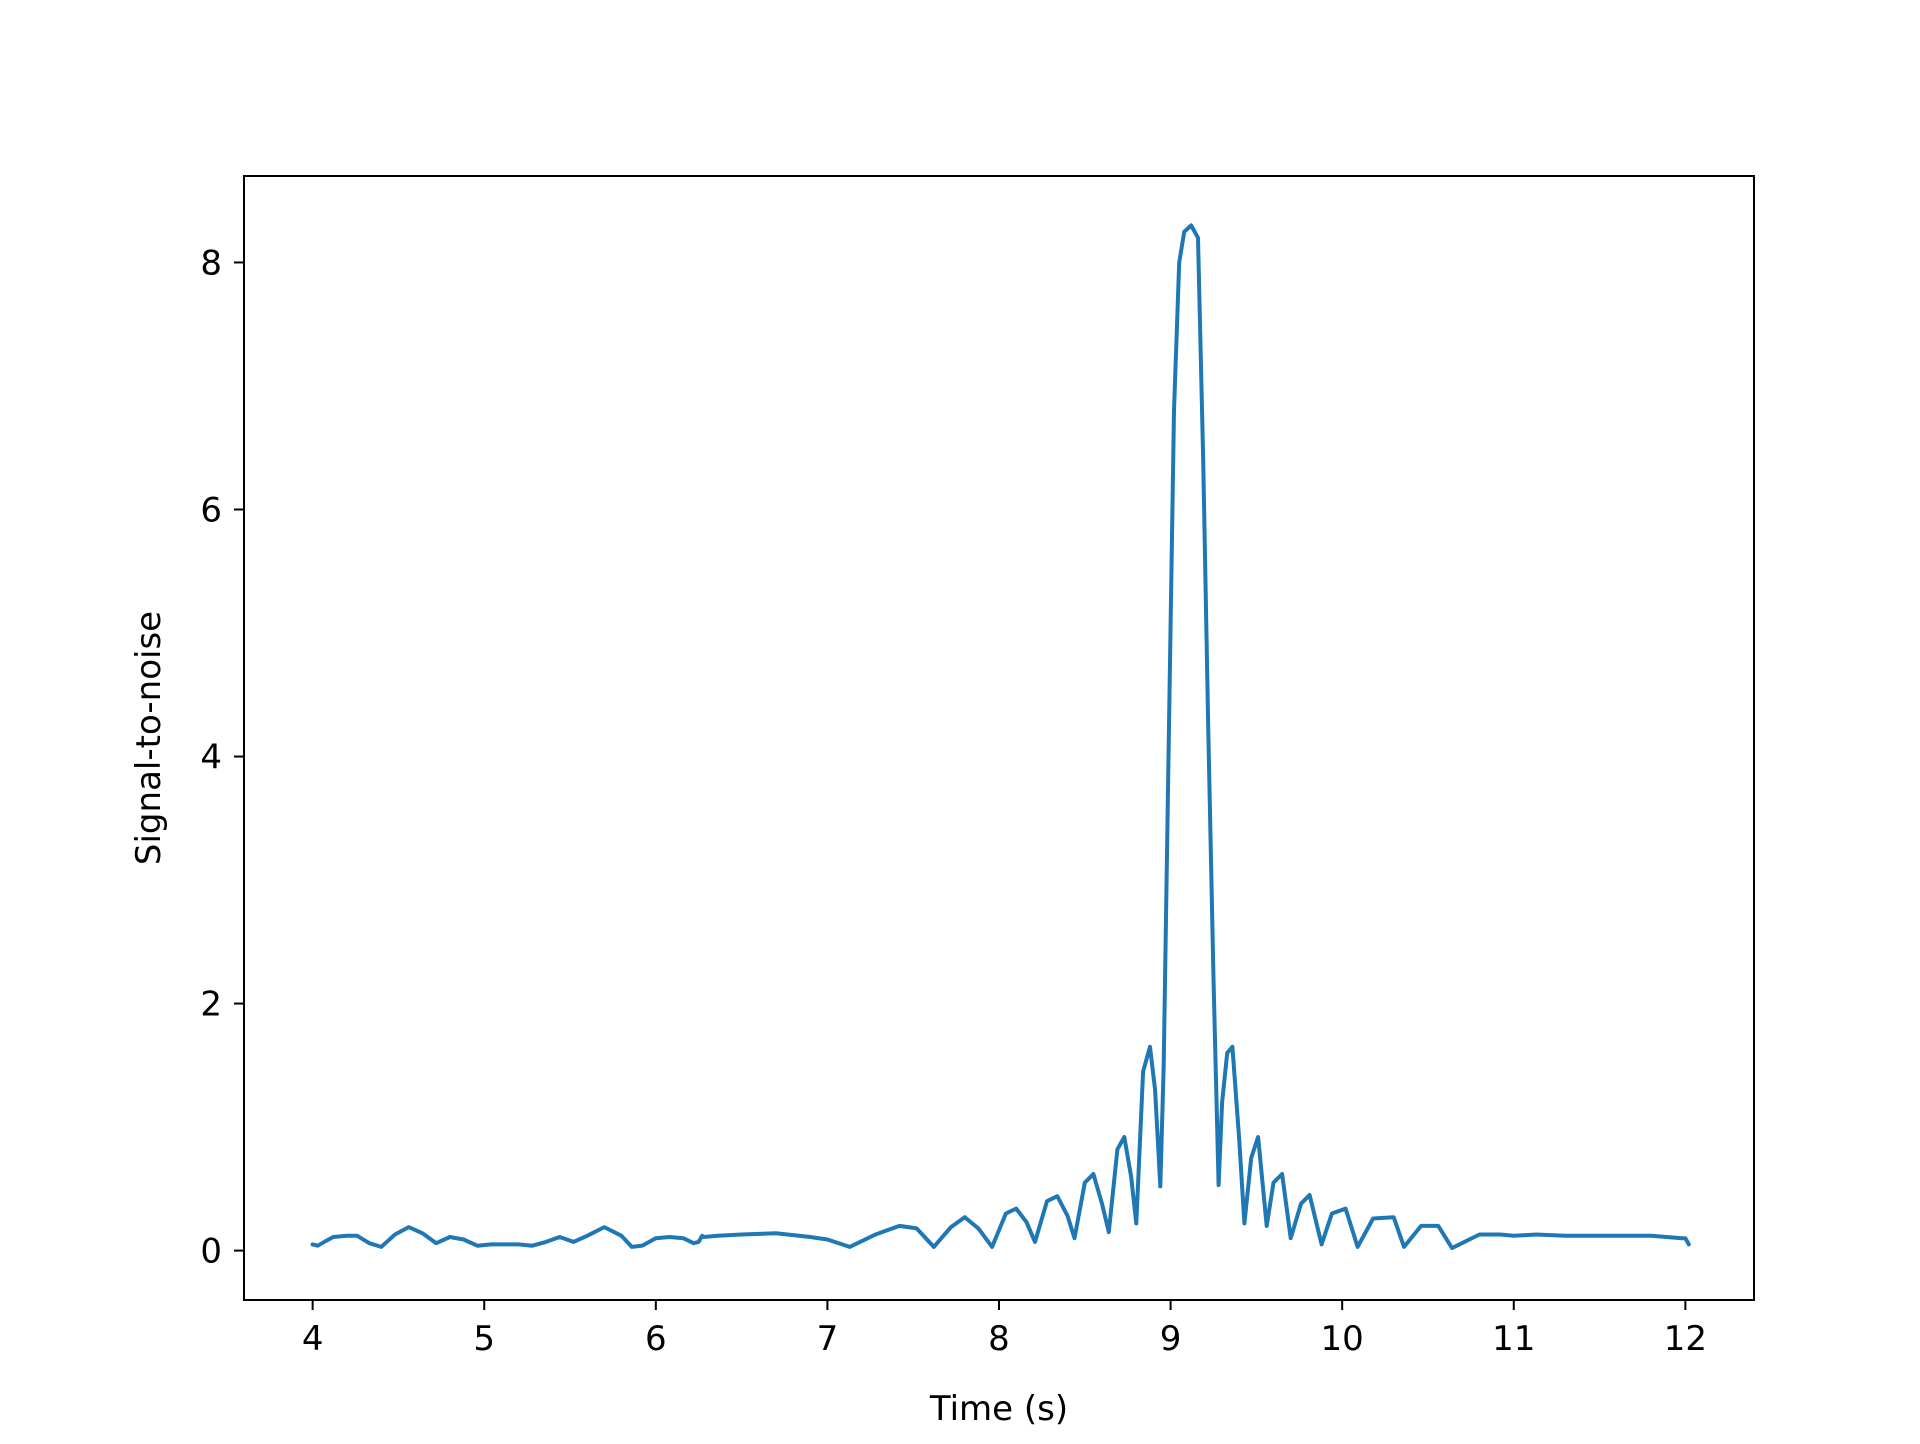 This screenshot has width=1920, height=1444. Describe the element at coordinates (656, 1339) in the screenshot. I see `x-tick-label: 6` at that location.